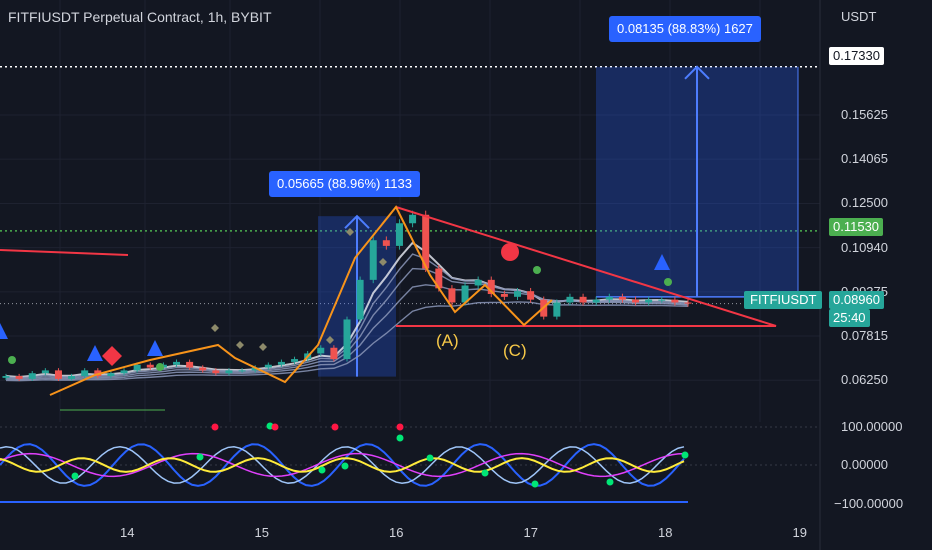 The width and height of the screenshot is (932, 550). What do you see at coordinates (140, 17) in the screenshot?
I see `chart-title: FITFIUSDT Perpetual Contract, 1h, BYBIT` at bounding box center [140, 17].